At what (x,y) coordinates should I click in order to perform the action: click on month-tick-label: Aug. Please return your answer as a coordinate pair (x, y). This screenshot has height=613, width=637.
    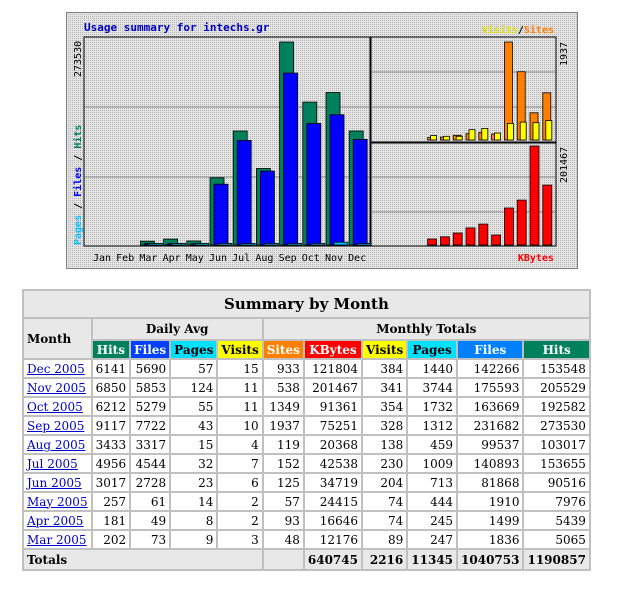
    Looking at the image, I should click on (264, 258).